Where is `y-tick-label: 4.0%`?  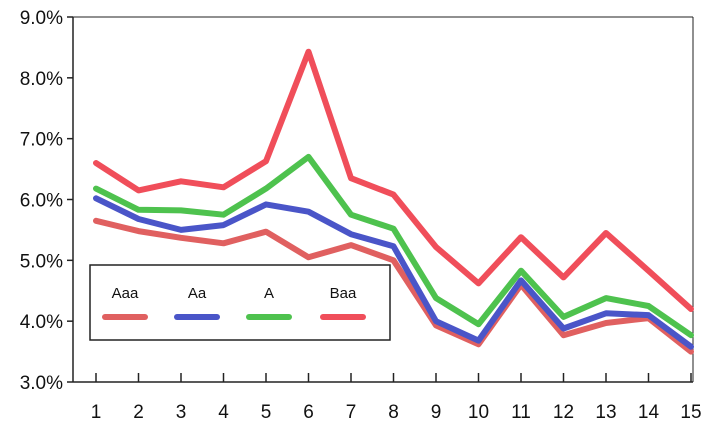 y-tick-label: 4.0% is located at coordinates (41, 322).